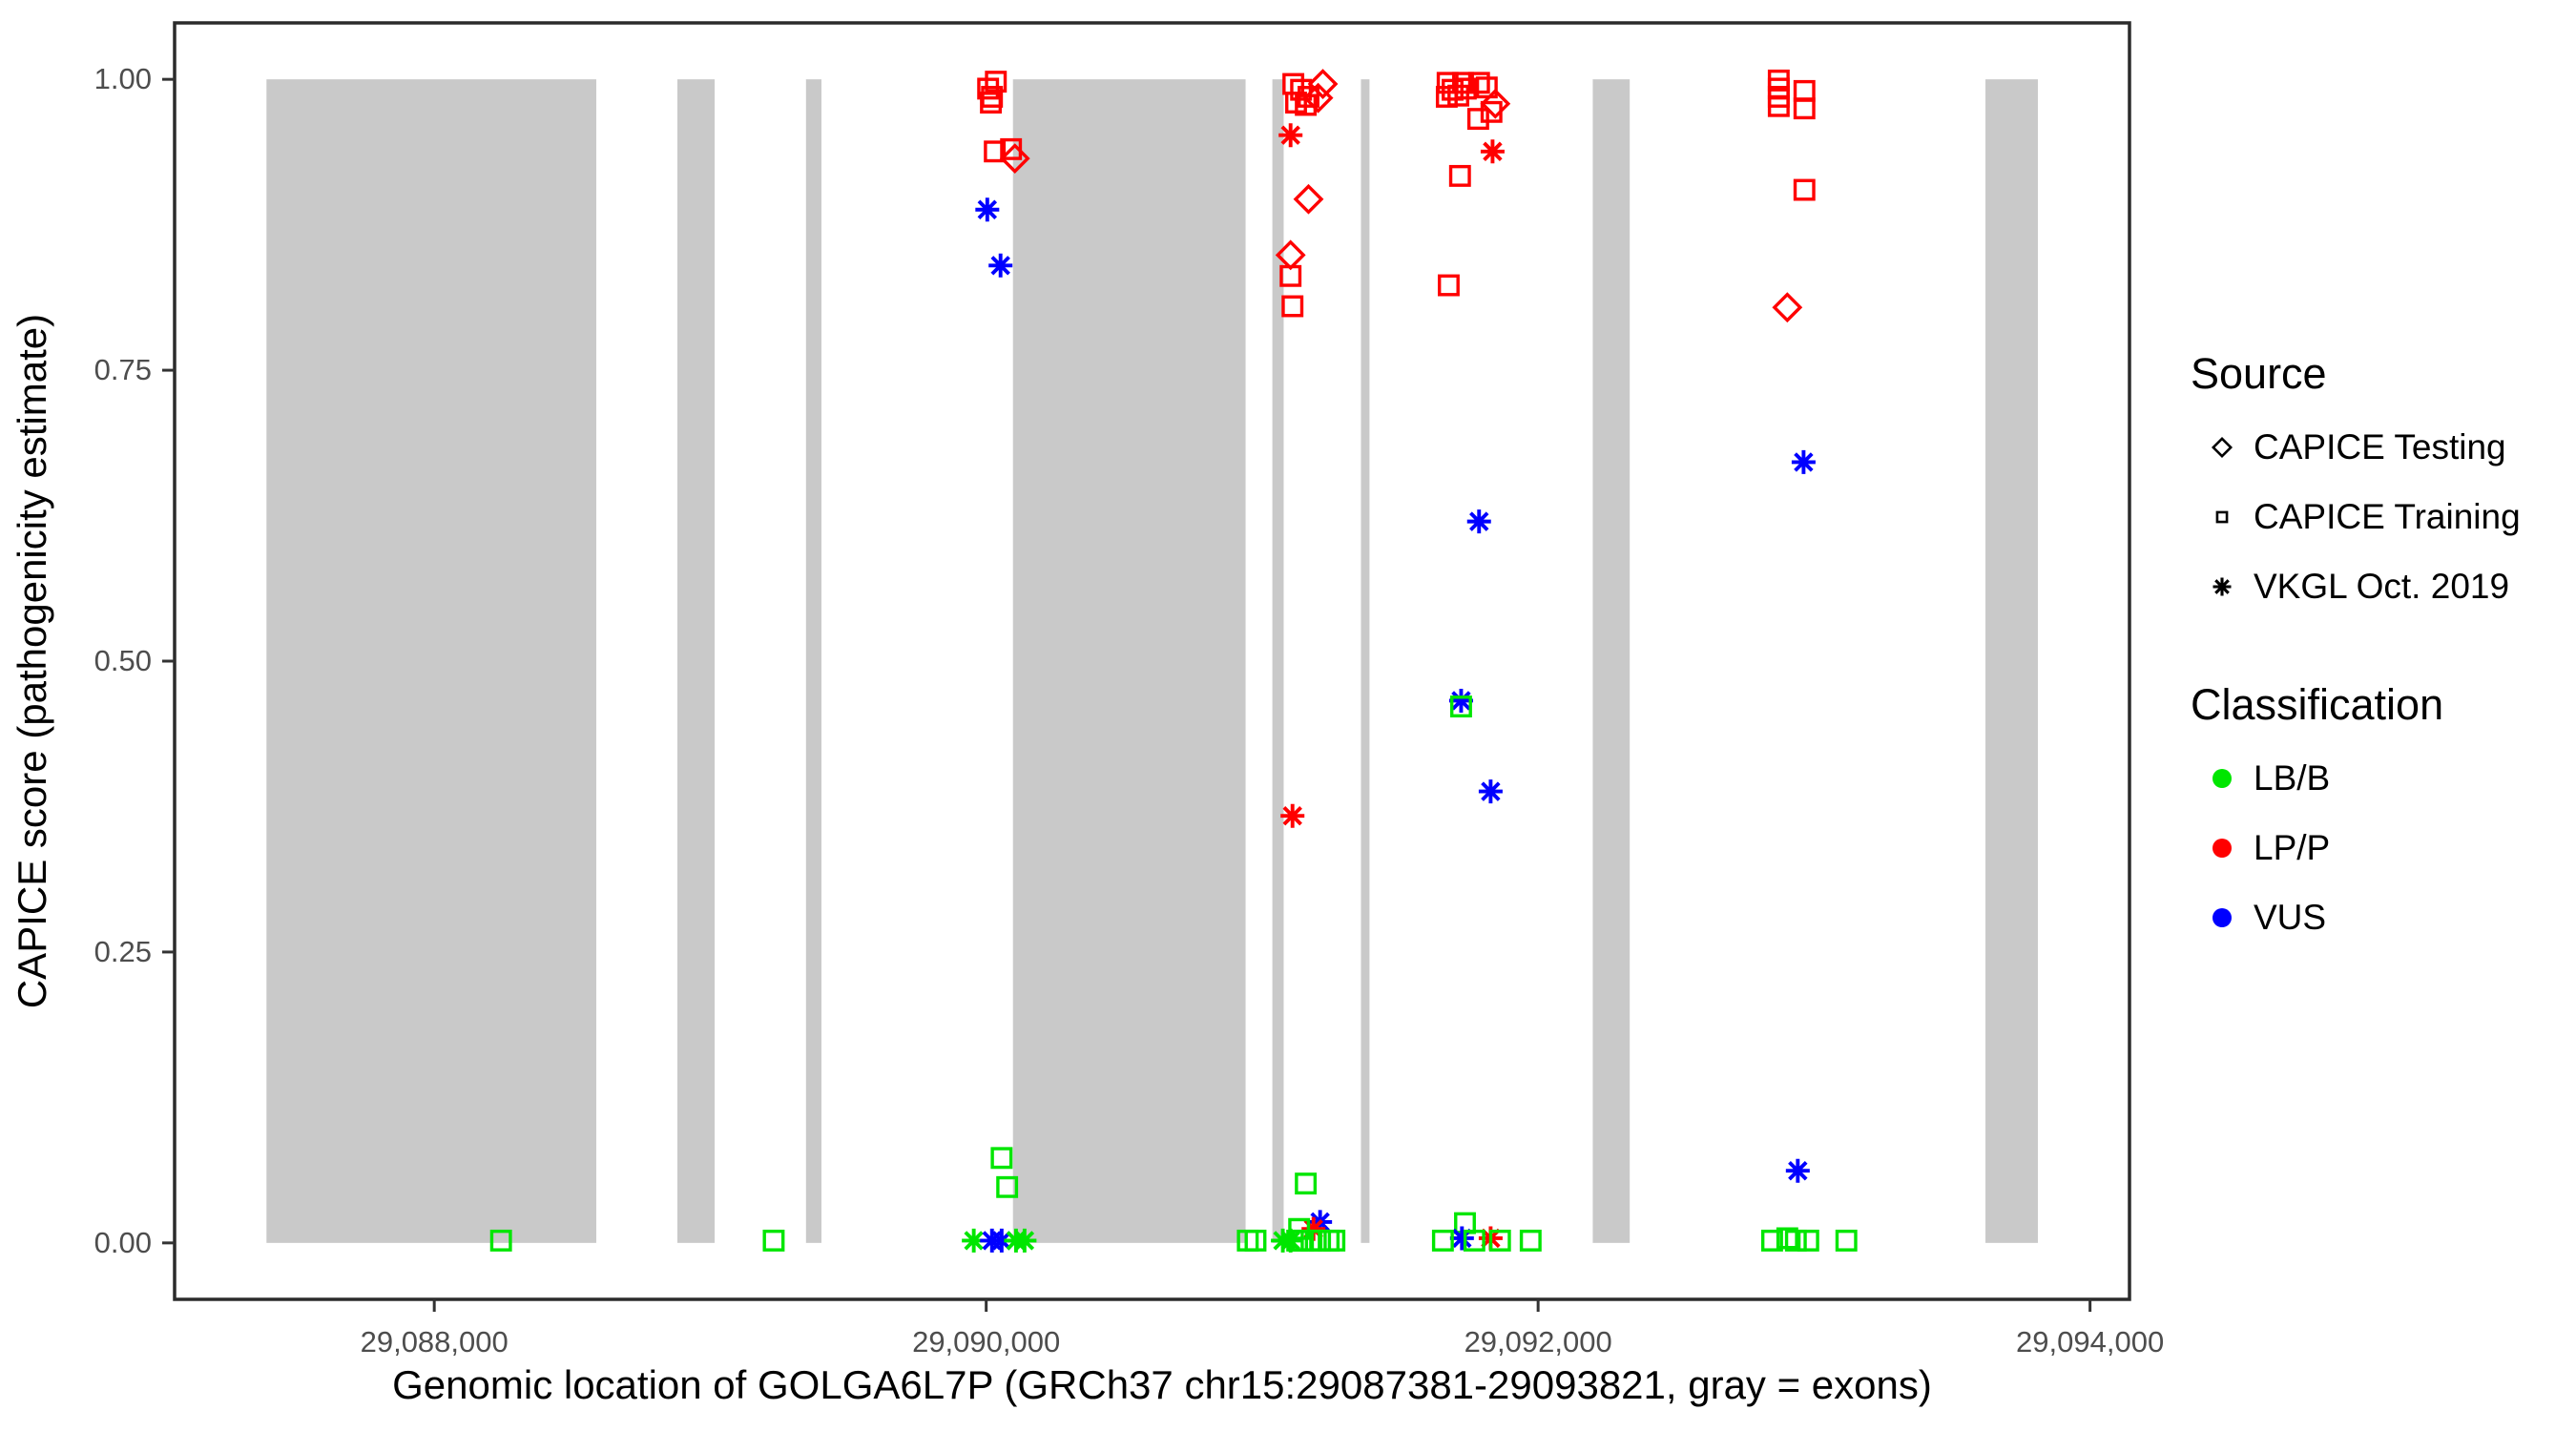 The height and width of the screenshot is (1431, 2576). I want to click on y-tick-label: 0.00, so click(123, 1242).